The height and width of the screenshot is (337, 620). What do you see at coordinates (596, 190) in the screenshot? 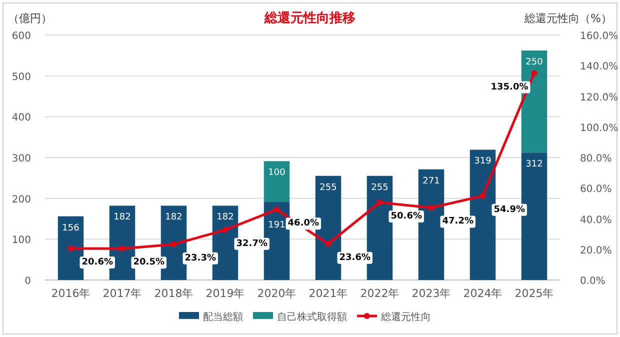
I see `y2-tick-label: 60.0%` at bounding box center [596, 190].